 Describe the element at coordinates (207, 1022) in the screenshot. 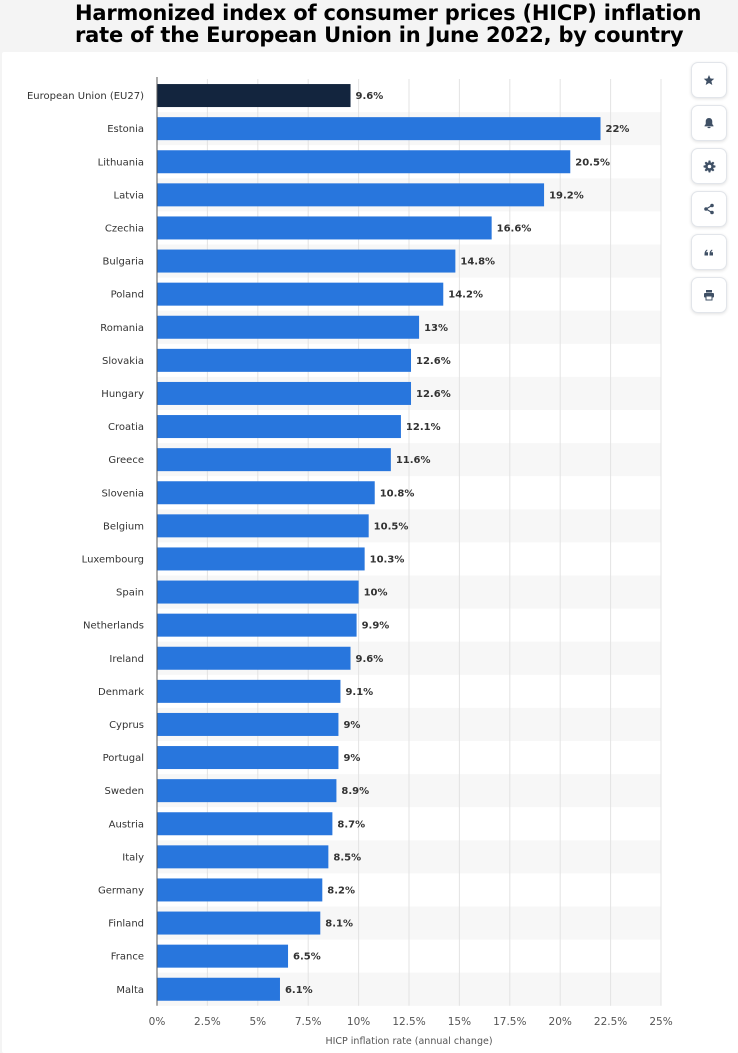

I see `x-tick-label: 2.5%` at that location.